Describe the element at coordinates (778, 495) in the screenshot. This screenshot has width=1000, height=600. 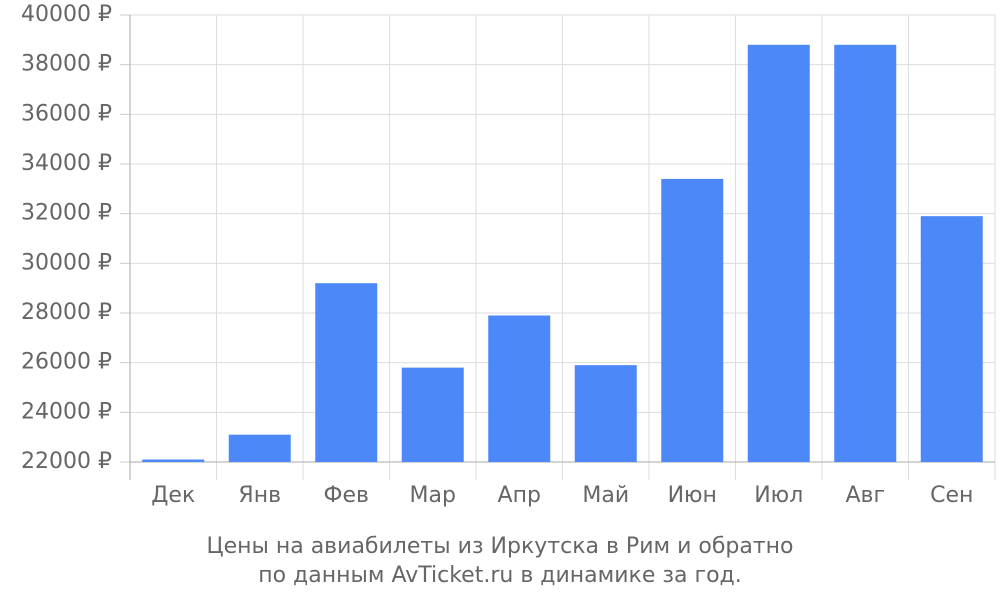
I see `x-tick-label: Июл` at that location.